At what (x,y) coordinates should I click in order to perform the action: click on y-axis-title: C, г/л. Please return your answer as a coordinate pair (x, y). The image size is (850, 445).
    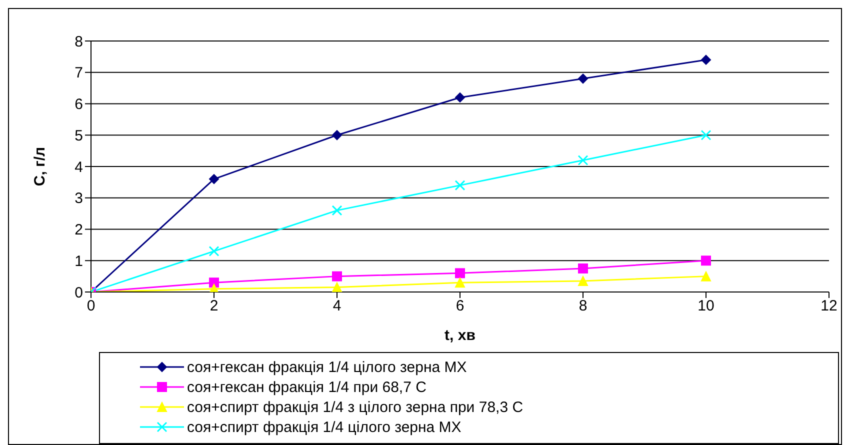
    Looking at the image, I should click on (39, 166).